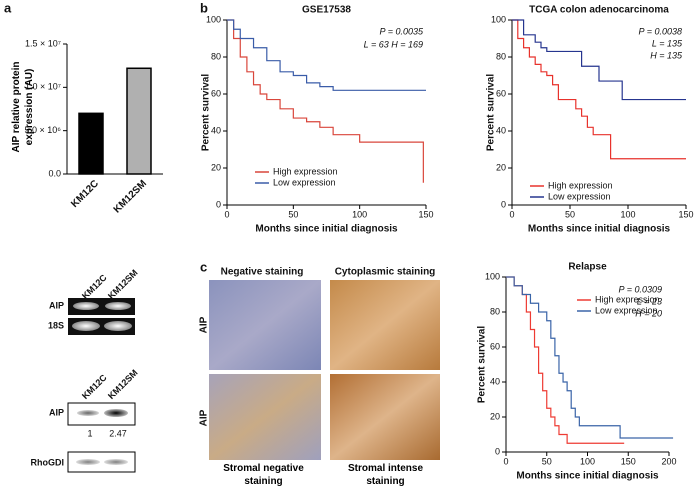  Describe the element at coordinates (89, 433) in the screenshot. I see `quantification: 1` at that location.